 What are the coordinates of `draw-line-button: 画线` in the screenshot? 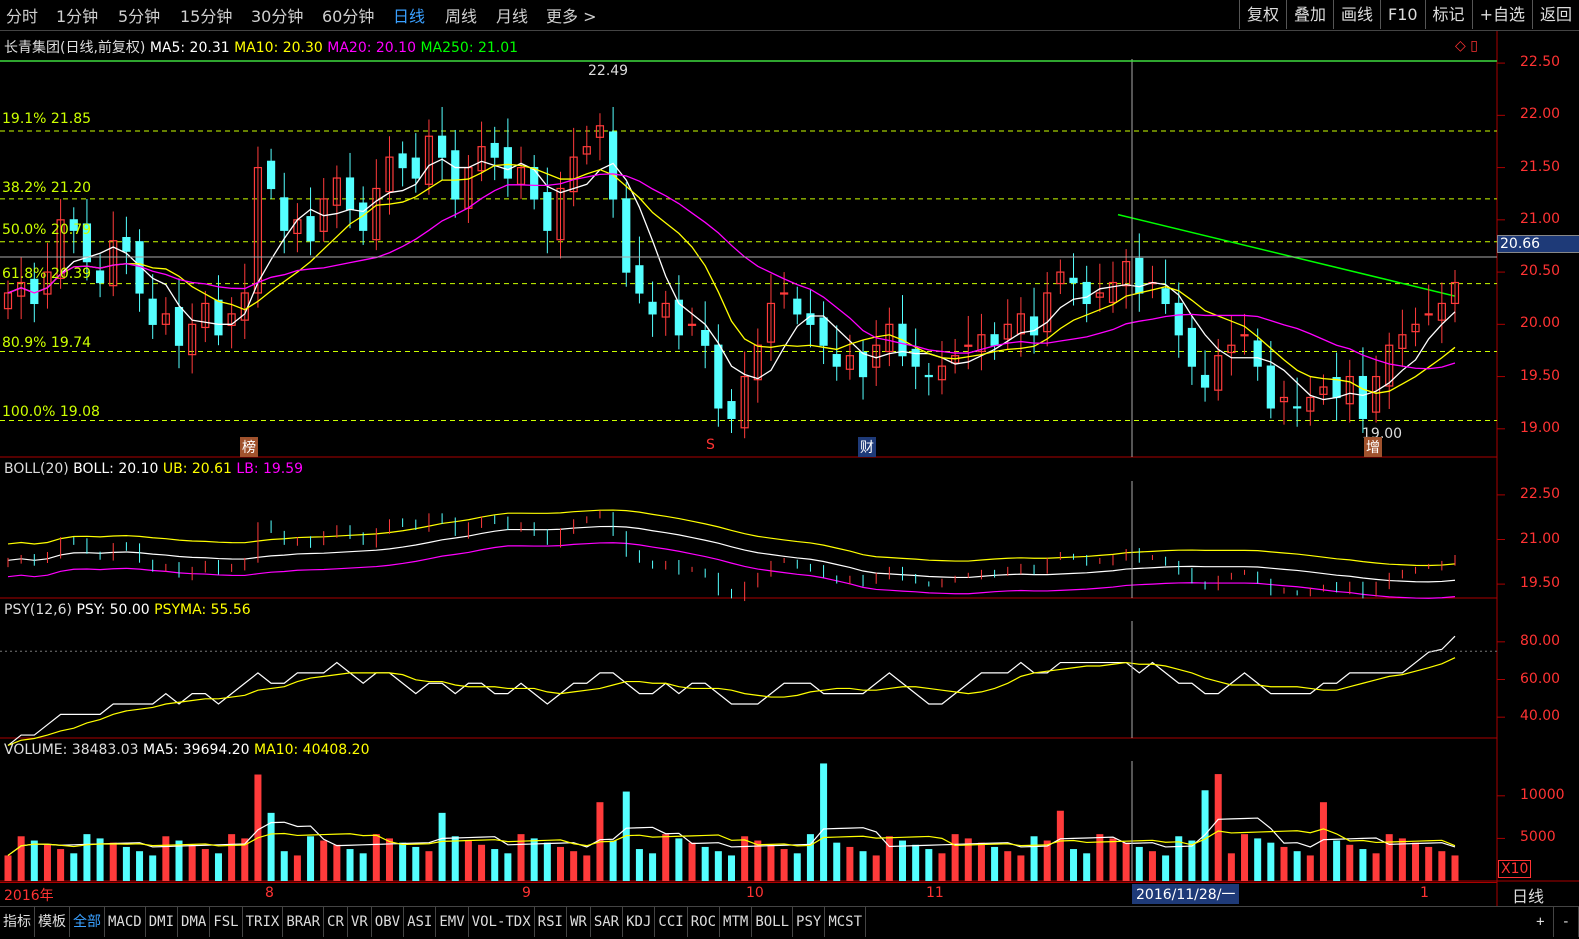 It's located at (1356, 14).